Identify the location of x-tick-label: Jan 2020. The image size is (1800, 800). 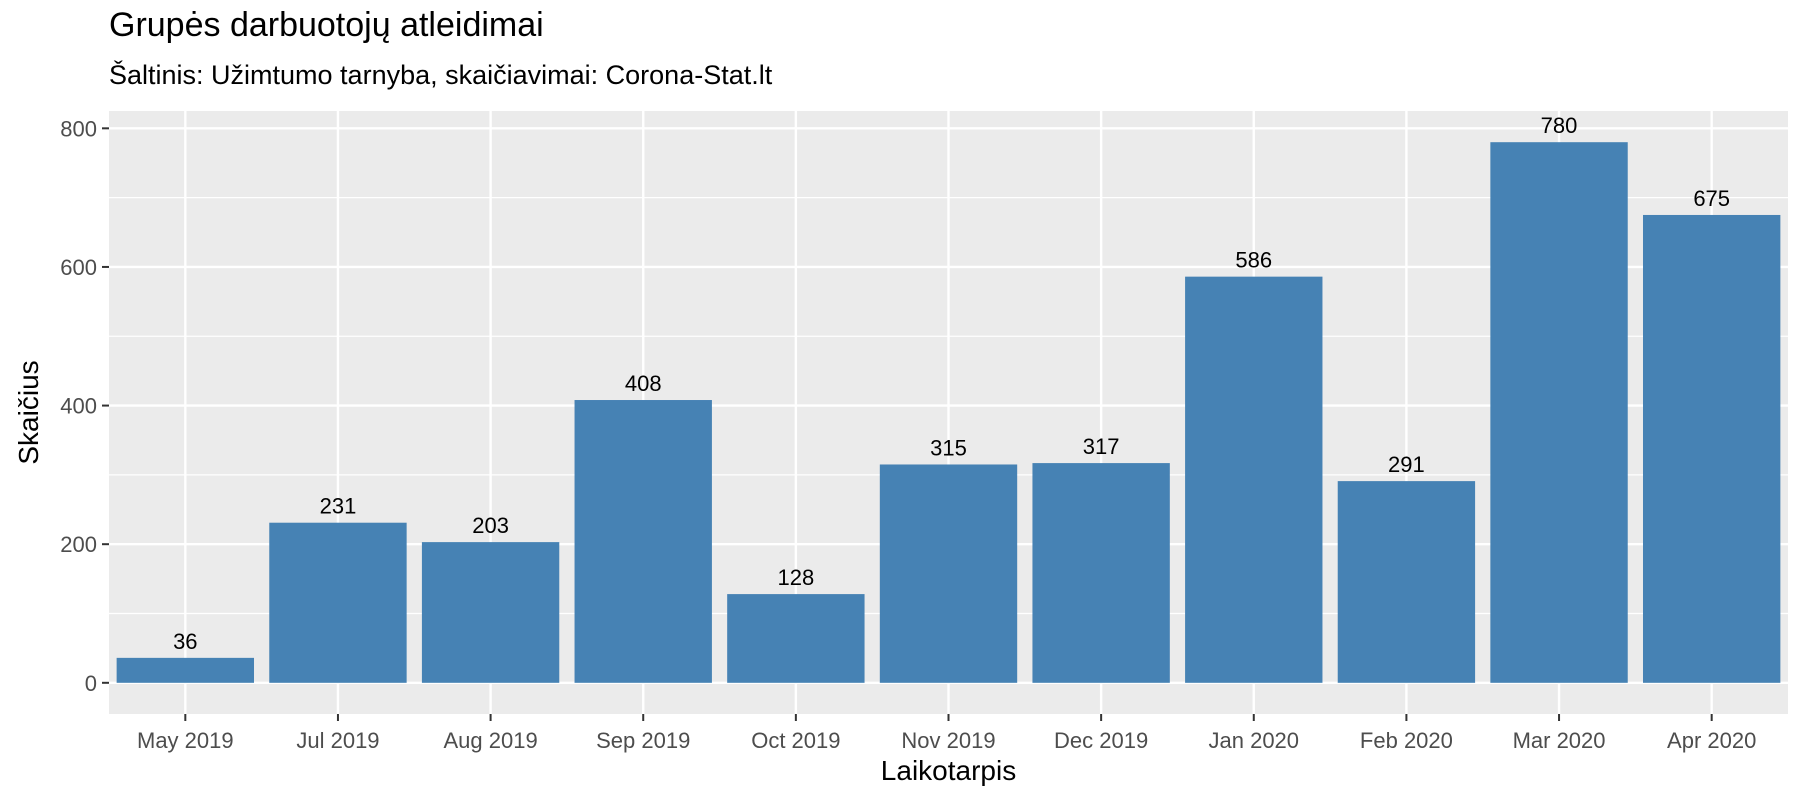
(1254, 740).